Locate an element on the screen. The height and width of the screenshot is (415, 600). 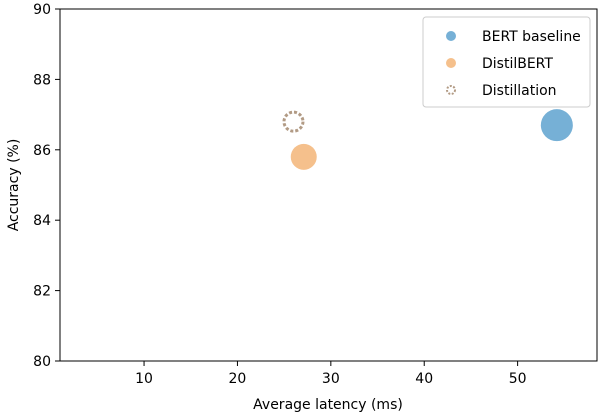
legend-marker-distilbert is located at coordinates (451, 63).